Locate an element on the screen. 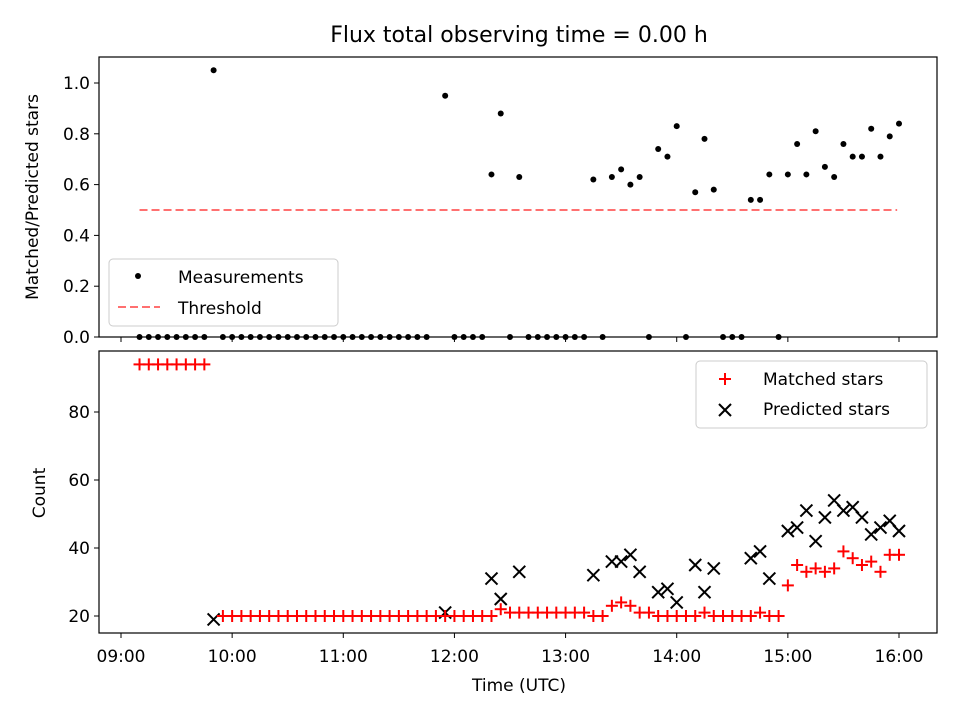  chart-title: Flux total observing time = 0.00 h is located at coordinates (519, 35).